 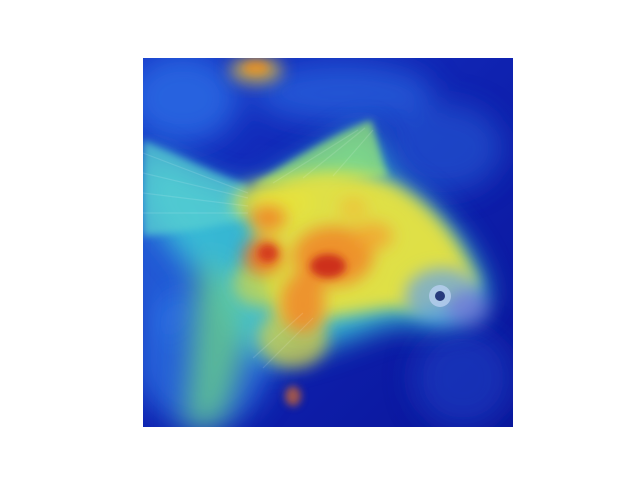 I want to click on top-spot, so click(x=256, y=71).